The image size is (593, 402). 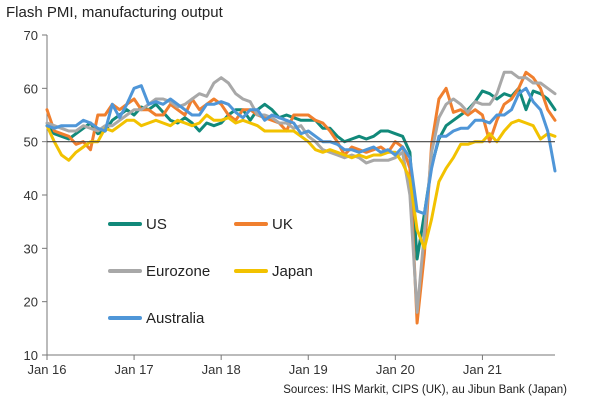 What do you see at coordinates (175, 318) in the screenshot?
I see `legend-label: Australia` at bounding box center [175, 318].